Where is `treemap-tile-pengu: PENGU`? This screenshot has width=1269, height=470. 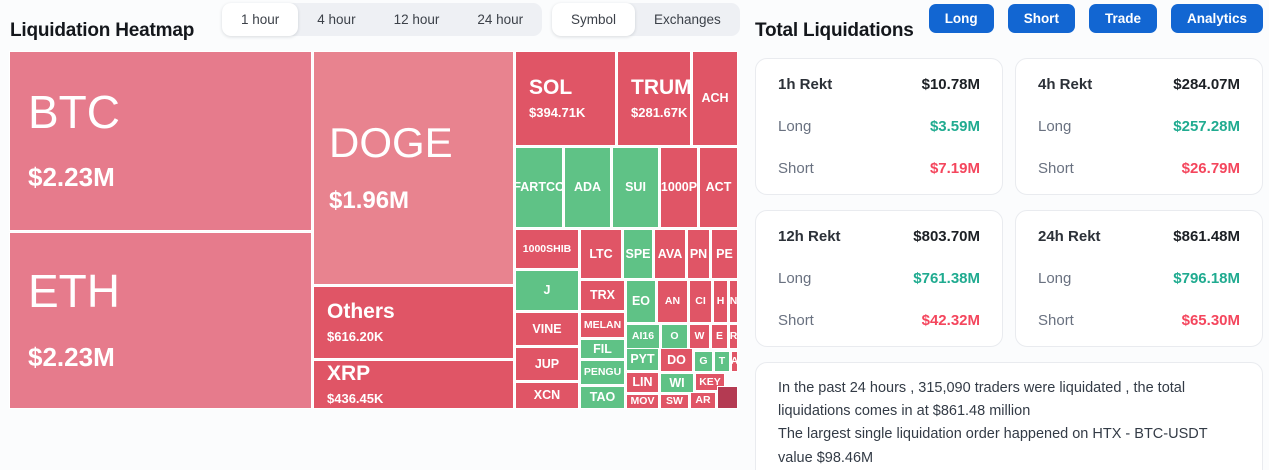 treemap-tile-pengu: PENGU is located at coordinates (602, 372).